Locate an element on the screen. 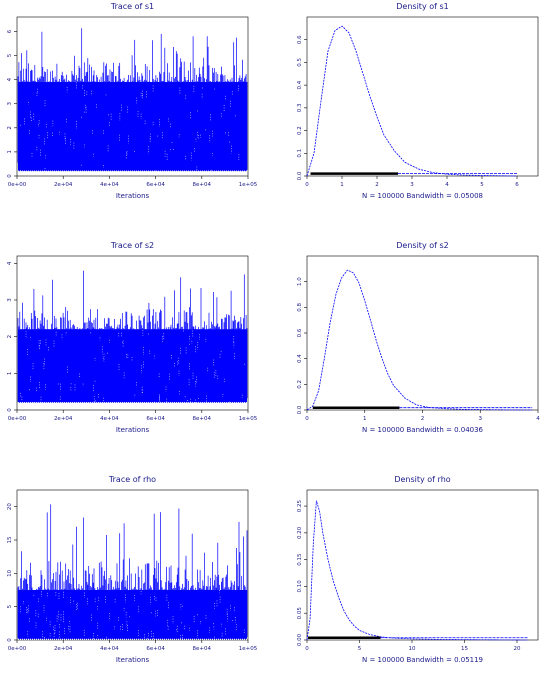  density-rho-xtick-label: 10 is located at coordinates (412, 649).